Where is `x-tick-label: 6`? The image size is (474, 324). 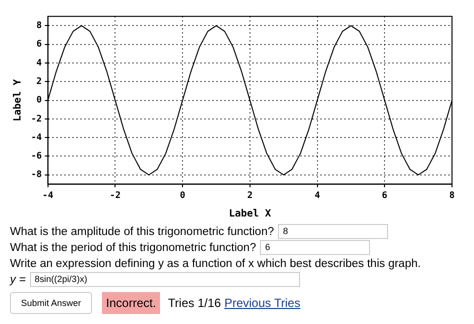
x-tick-label: 6 is located at coordinates (385, 195).